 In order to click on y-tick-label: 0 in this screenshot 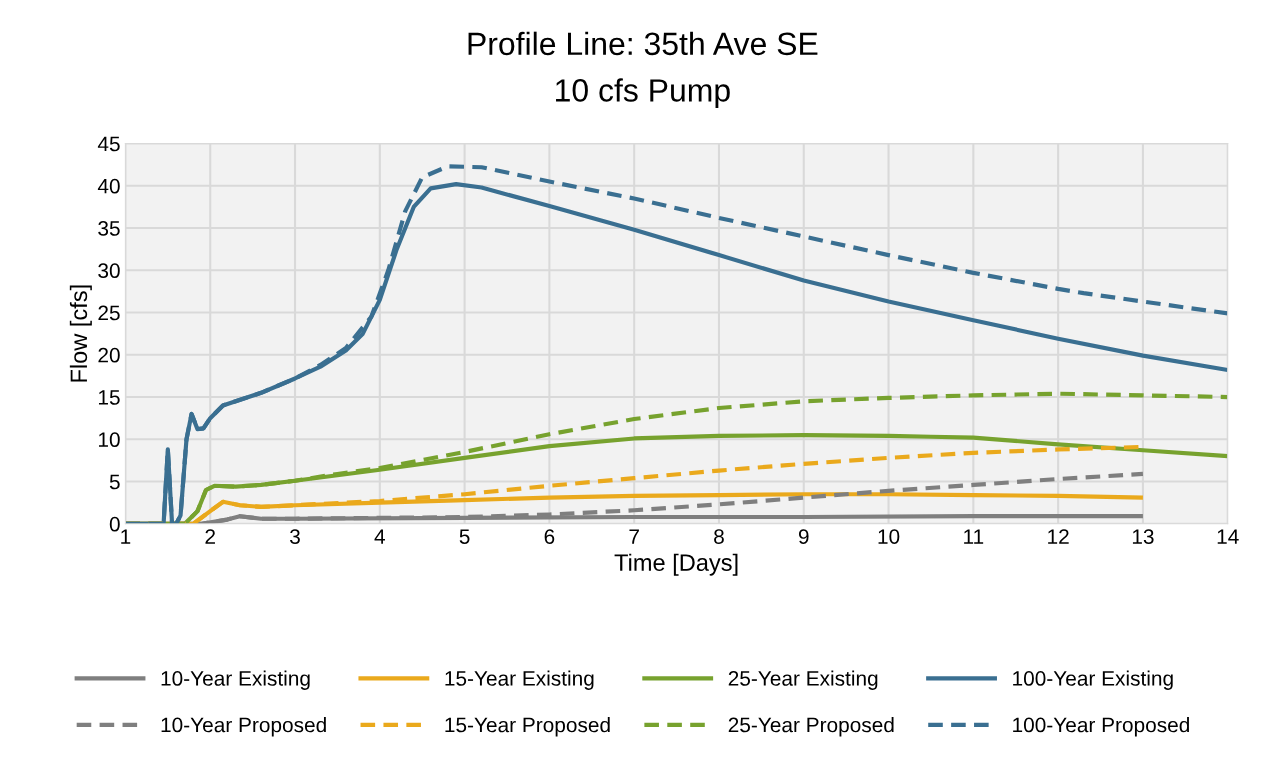, I will do `click(114, 524)`.